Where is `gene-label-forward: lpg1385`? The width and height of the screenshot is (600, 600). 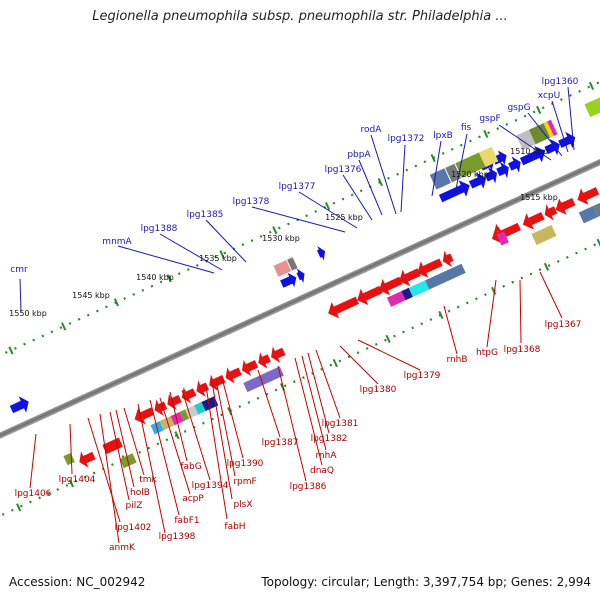
gene-label-forward: lpg1385 is located at coordinates (205, 215).